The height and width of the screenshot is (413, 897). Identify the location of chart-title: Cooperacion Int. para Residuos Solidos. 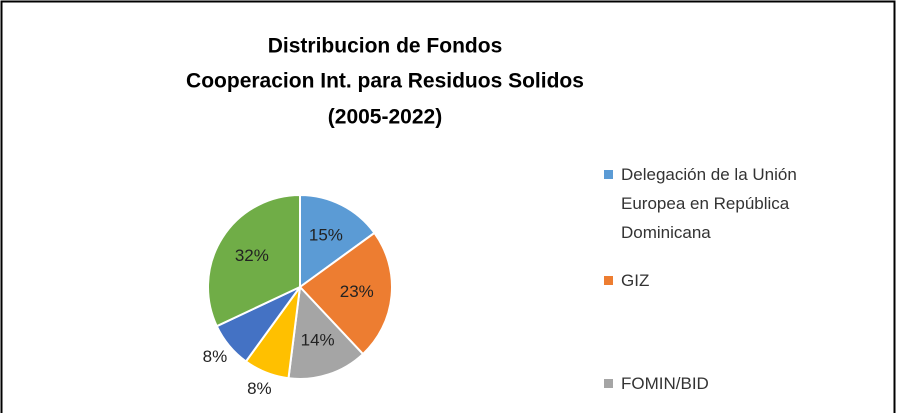
(385, 81).